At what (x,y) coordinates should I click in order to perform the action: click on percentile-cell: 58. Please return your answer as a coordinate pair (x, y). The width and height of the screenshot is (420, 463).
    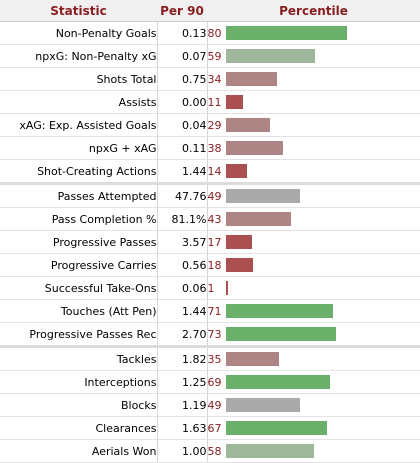
    Looking at the image, I should click on (313, 451).